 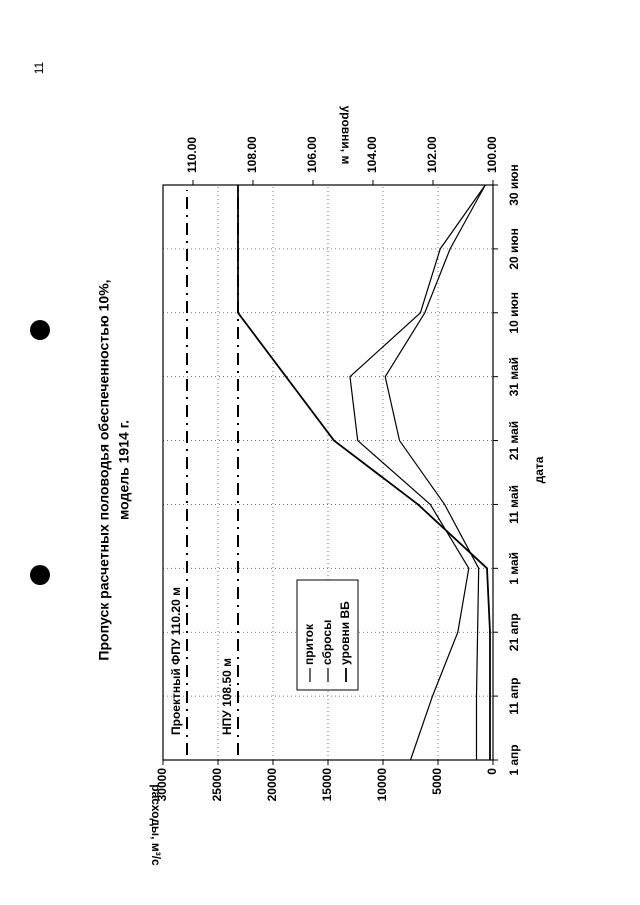 What do you see at coordinates (432, 154) in the screenshot?
I see `y2-tick-label: 102.00` at bounding box center [432, 154].